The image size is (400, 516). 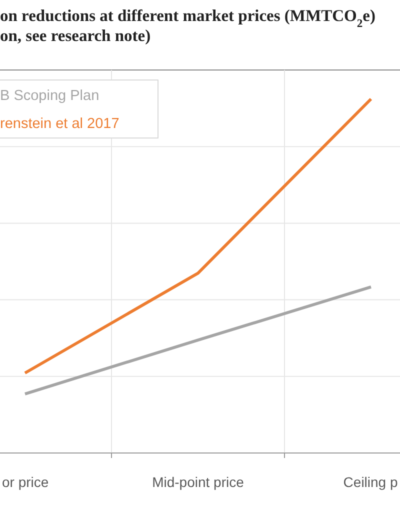 What do you see at coordinates (370, 482) in the screenshot?
I see `x-tick-label: Ceiling p` at bounding box center [370, 482].